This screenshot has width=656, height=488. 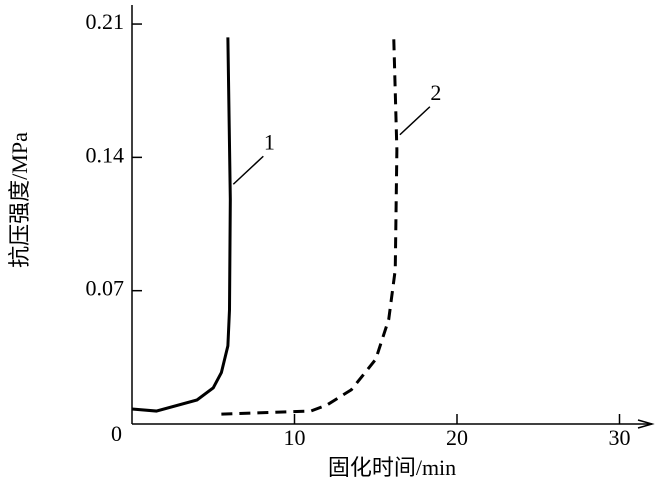 What do you see at coordinates (19, 200) in the screenshot?
I see `y-axis-label: 抗压强度/MPa` at bounding box center [19, 200].